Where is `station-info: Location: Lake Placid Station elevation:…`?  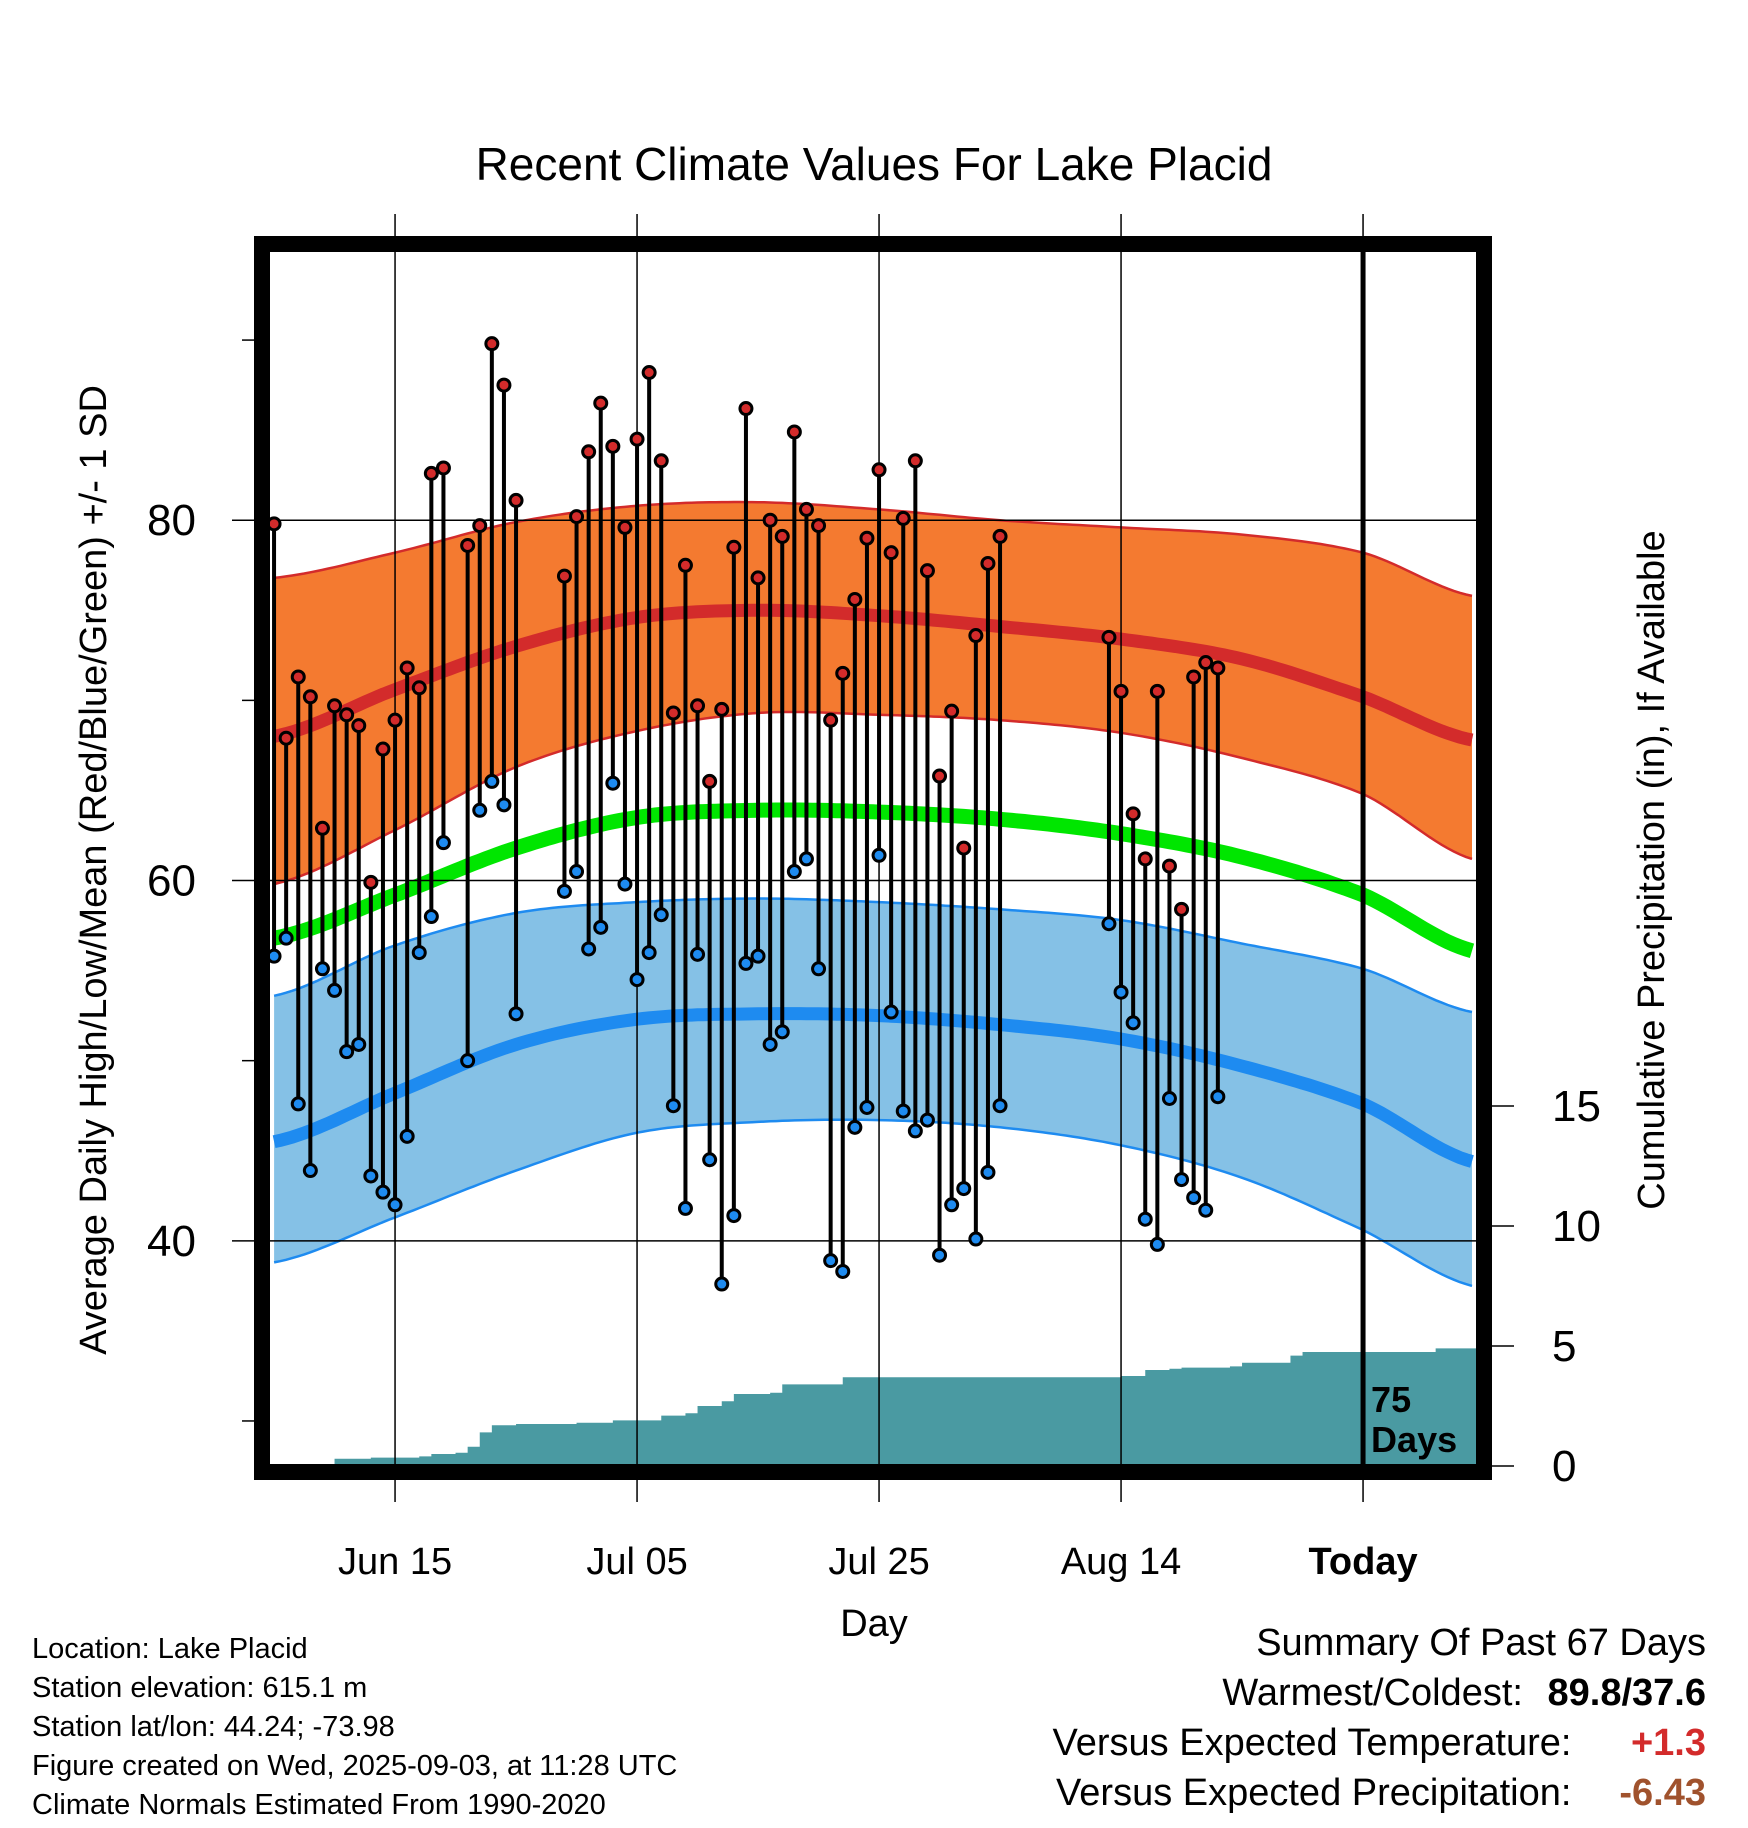
station-info: Location: Lake Placid Station elevation:… is located at coordinates (354, 1727).